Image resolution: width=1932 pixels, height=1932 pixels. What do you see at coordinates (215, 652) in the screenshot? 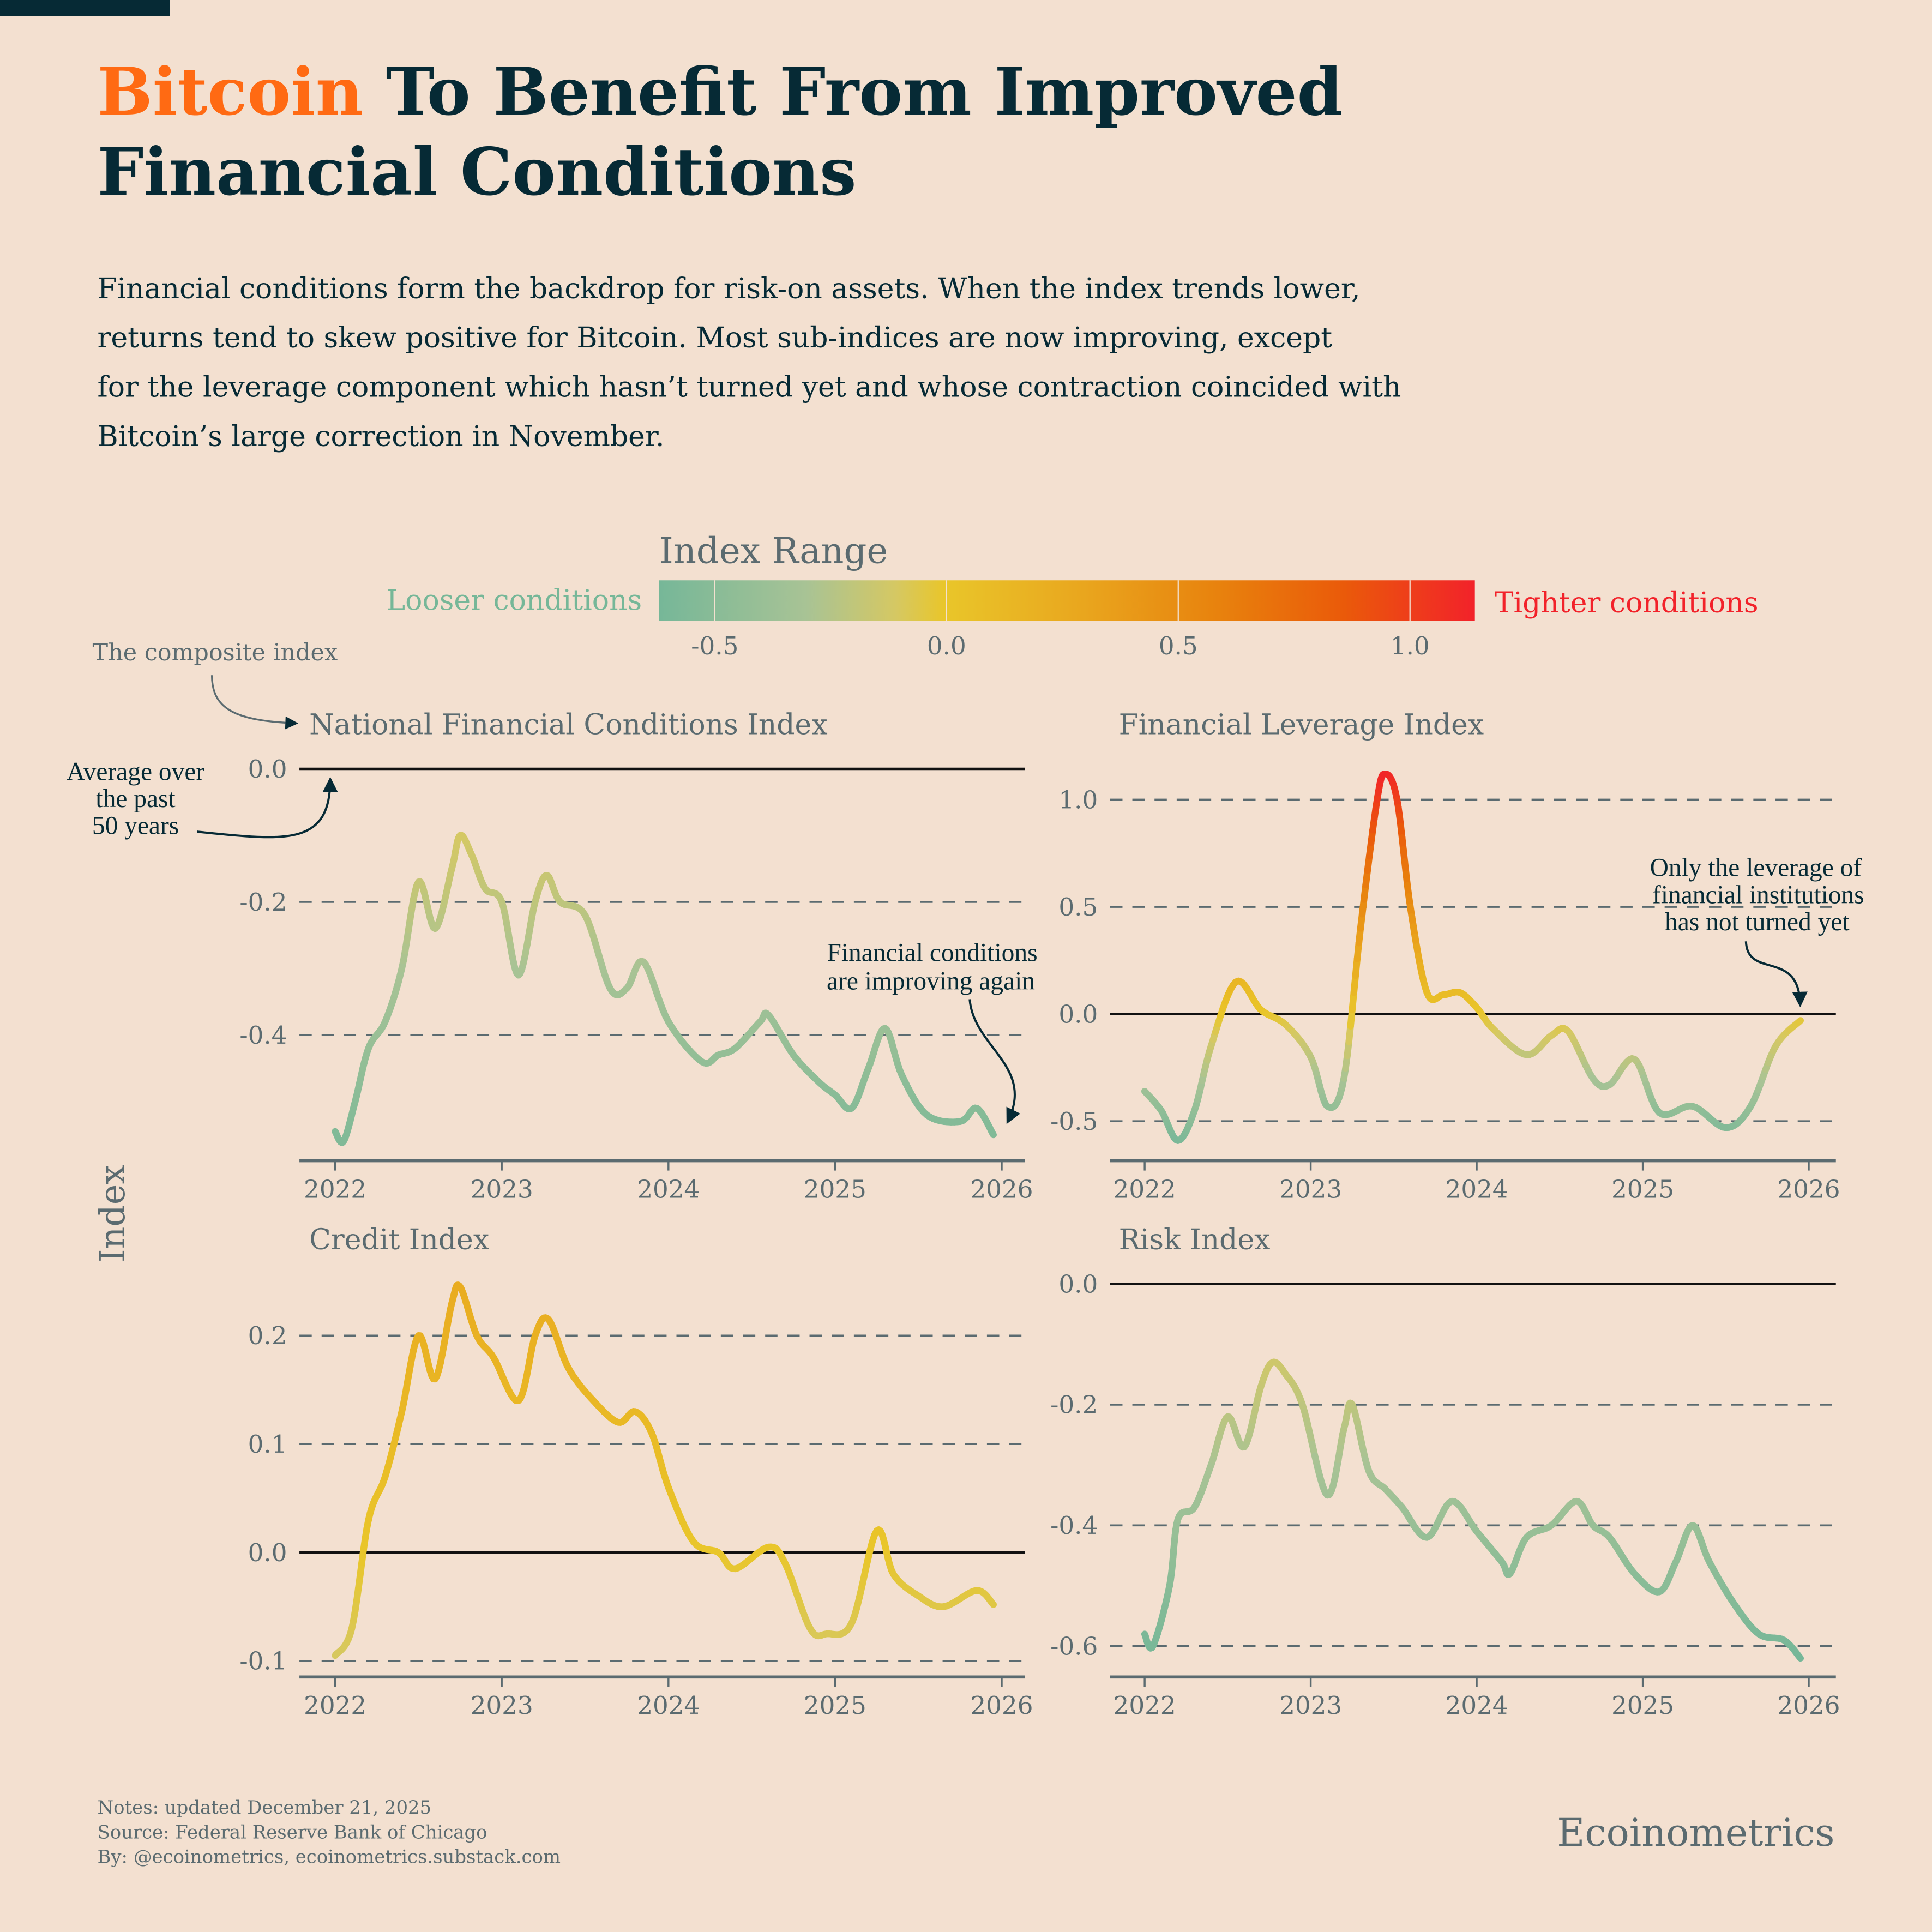
I see `annotation-composite: The composite index` at bounding box center [215, 652].